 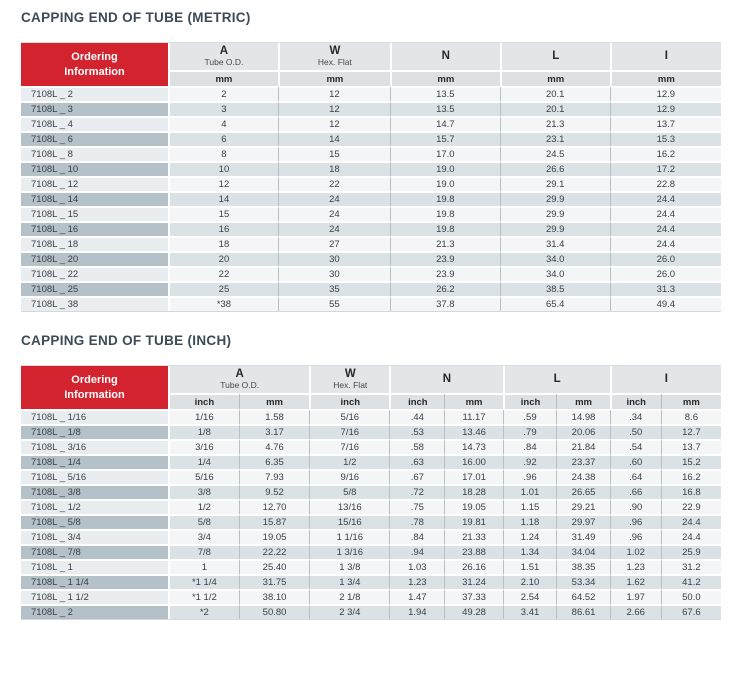 What do you see at coordinates (274, 461) in the screenshot?
I see `value-cell: 6.35` at bounding box center [274, 461].